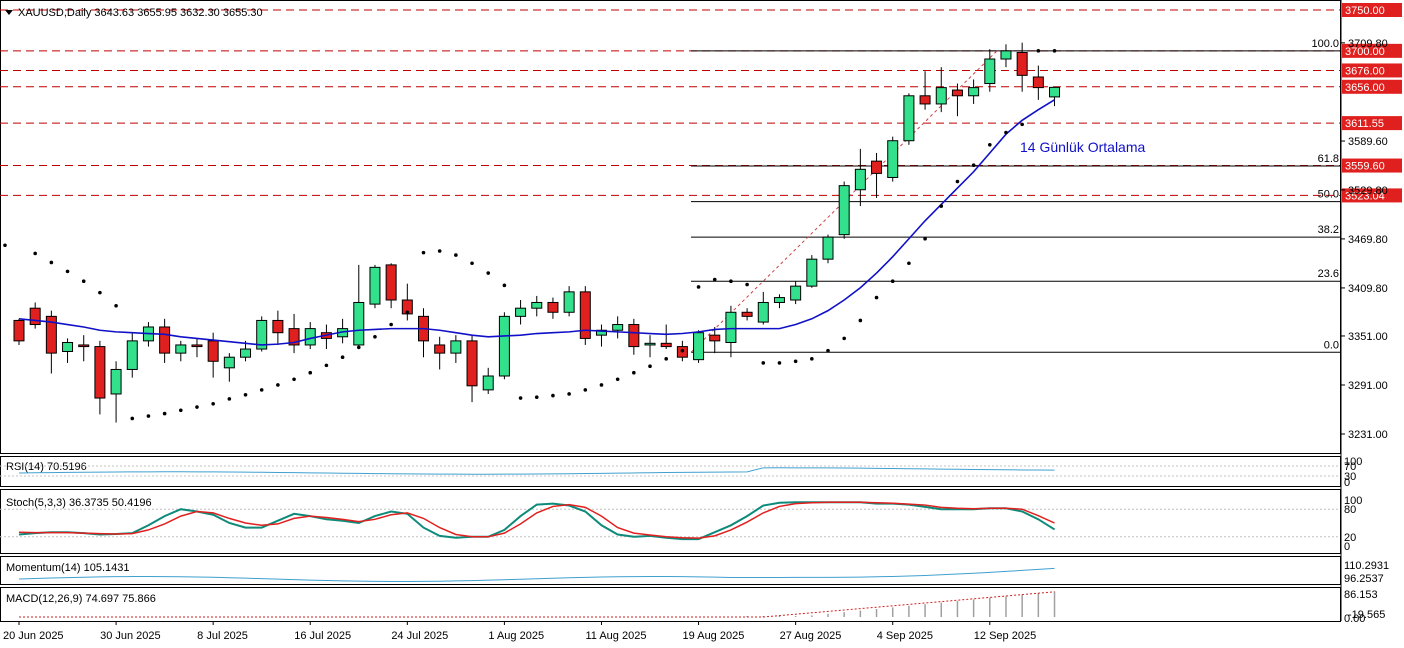 The image size is (1404, 648). I want to click on date-label: 27 Aug 2025, so click(811, 636).